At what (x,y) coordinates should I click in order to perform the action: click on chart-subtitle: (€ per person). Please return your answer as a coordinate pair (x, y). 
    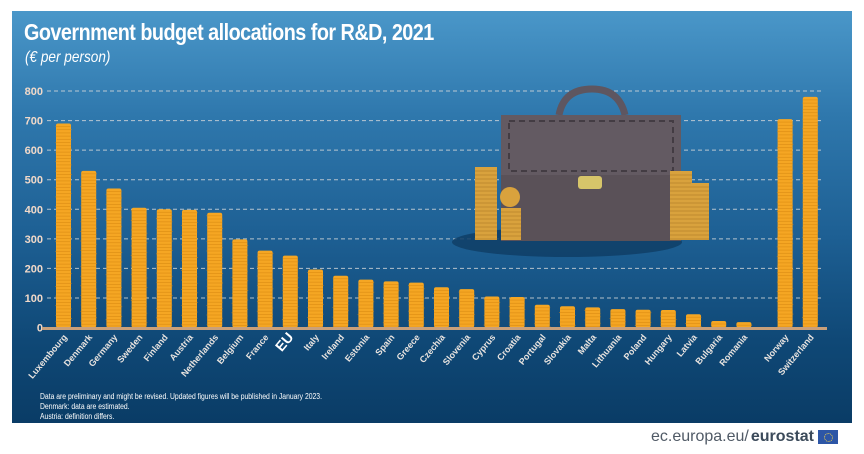
    Looking at the image, I should click on (68, 57).